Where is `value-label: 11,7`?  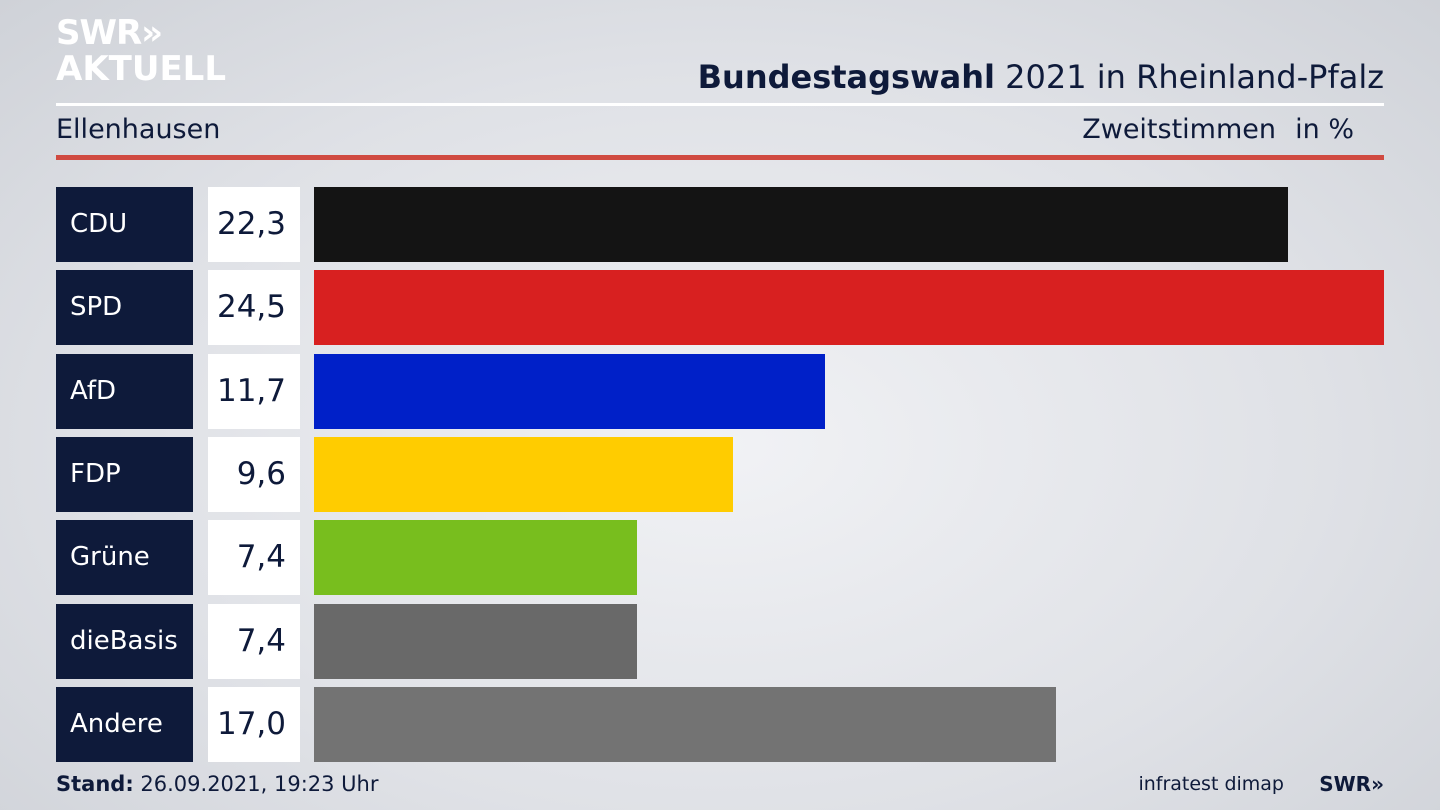 value-label: 11,7 is located at coordinates (254, 391).